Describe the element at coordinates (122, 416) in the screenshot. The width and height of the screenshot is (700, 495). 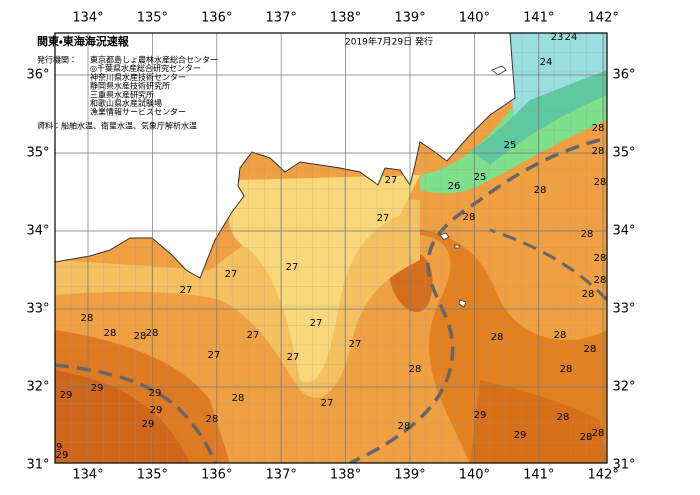
I see `warm-core` at that location.